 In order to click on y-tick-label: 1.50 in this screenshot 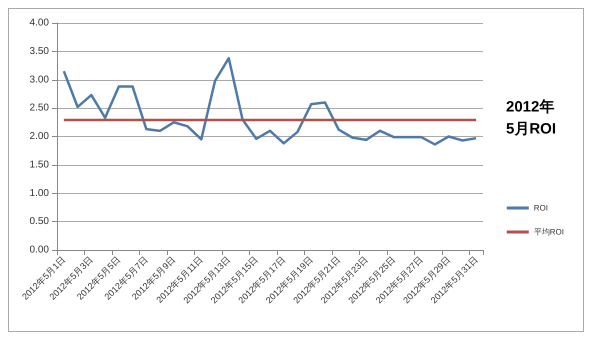, I will do `click(40, 164)`.